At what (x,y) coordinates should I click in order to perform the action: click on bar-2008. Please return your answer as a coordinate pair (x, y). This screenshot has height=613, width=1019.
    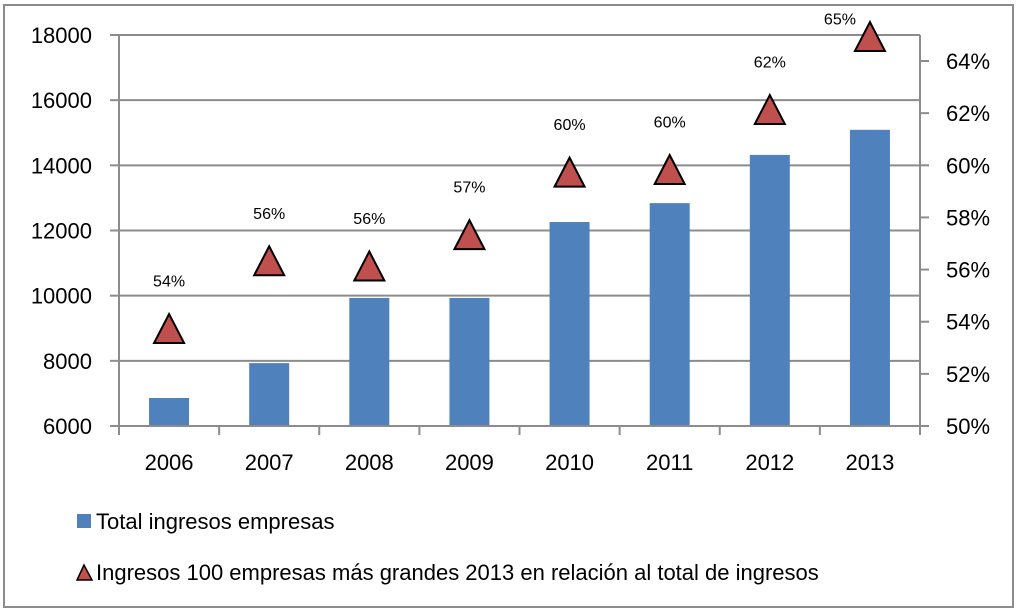
    Looking at the image, I should click on (369, 361).